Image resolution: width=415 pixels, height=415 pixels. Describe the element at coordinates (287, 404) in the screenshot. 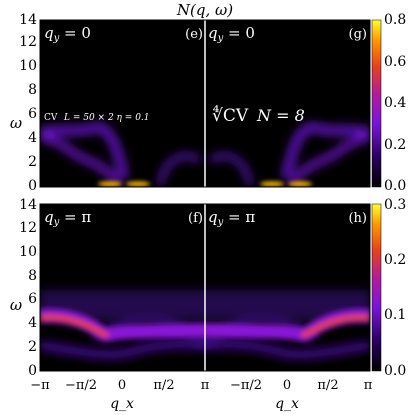

I see `x-axis-label-right: q_x` at that location.